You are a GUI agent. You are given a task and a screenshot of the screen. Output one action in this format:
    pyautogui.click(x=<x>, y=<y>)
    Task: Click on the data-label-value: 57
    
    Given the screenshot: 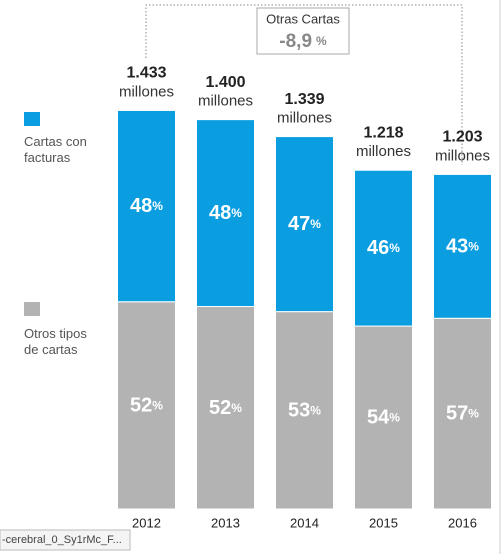 What is the action you would take?
    pyautogui.click(x=457, y=414)
    